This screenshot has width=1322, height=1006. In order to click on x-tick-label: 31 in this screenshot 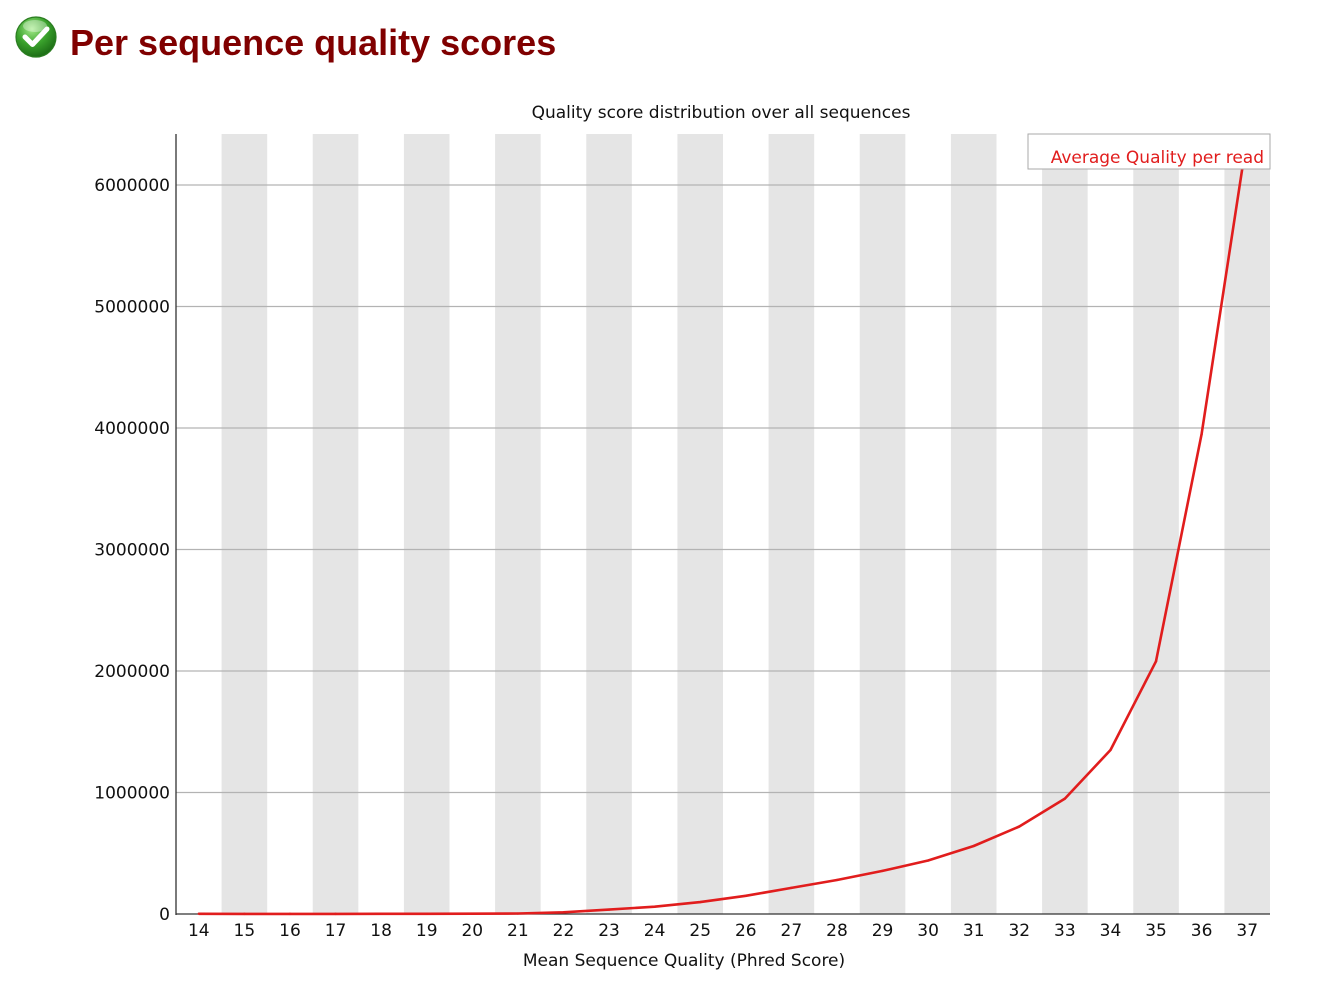, I will do `click(974, 931)`.